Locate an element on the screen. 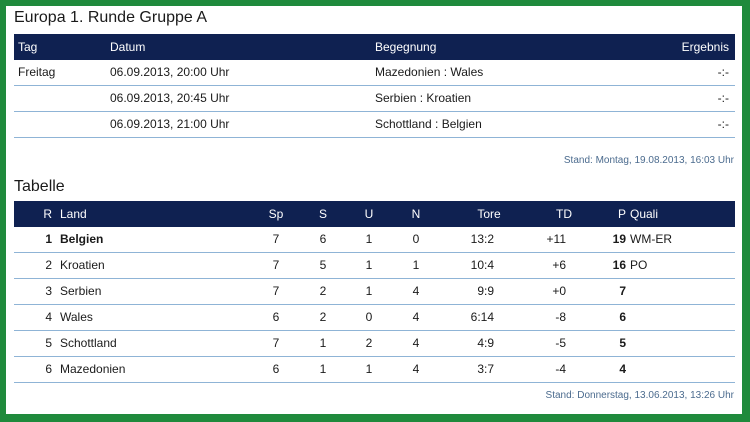 This screenshot has width=750, height=422. goal-diff: -5 is located at coordinates (560, 343).